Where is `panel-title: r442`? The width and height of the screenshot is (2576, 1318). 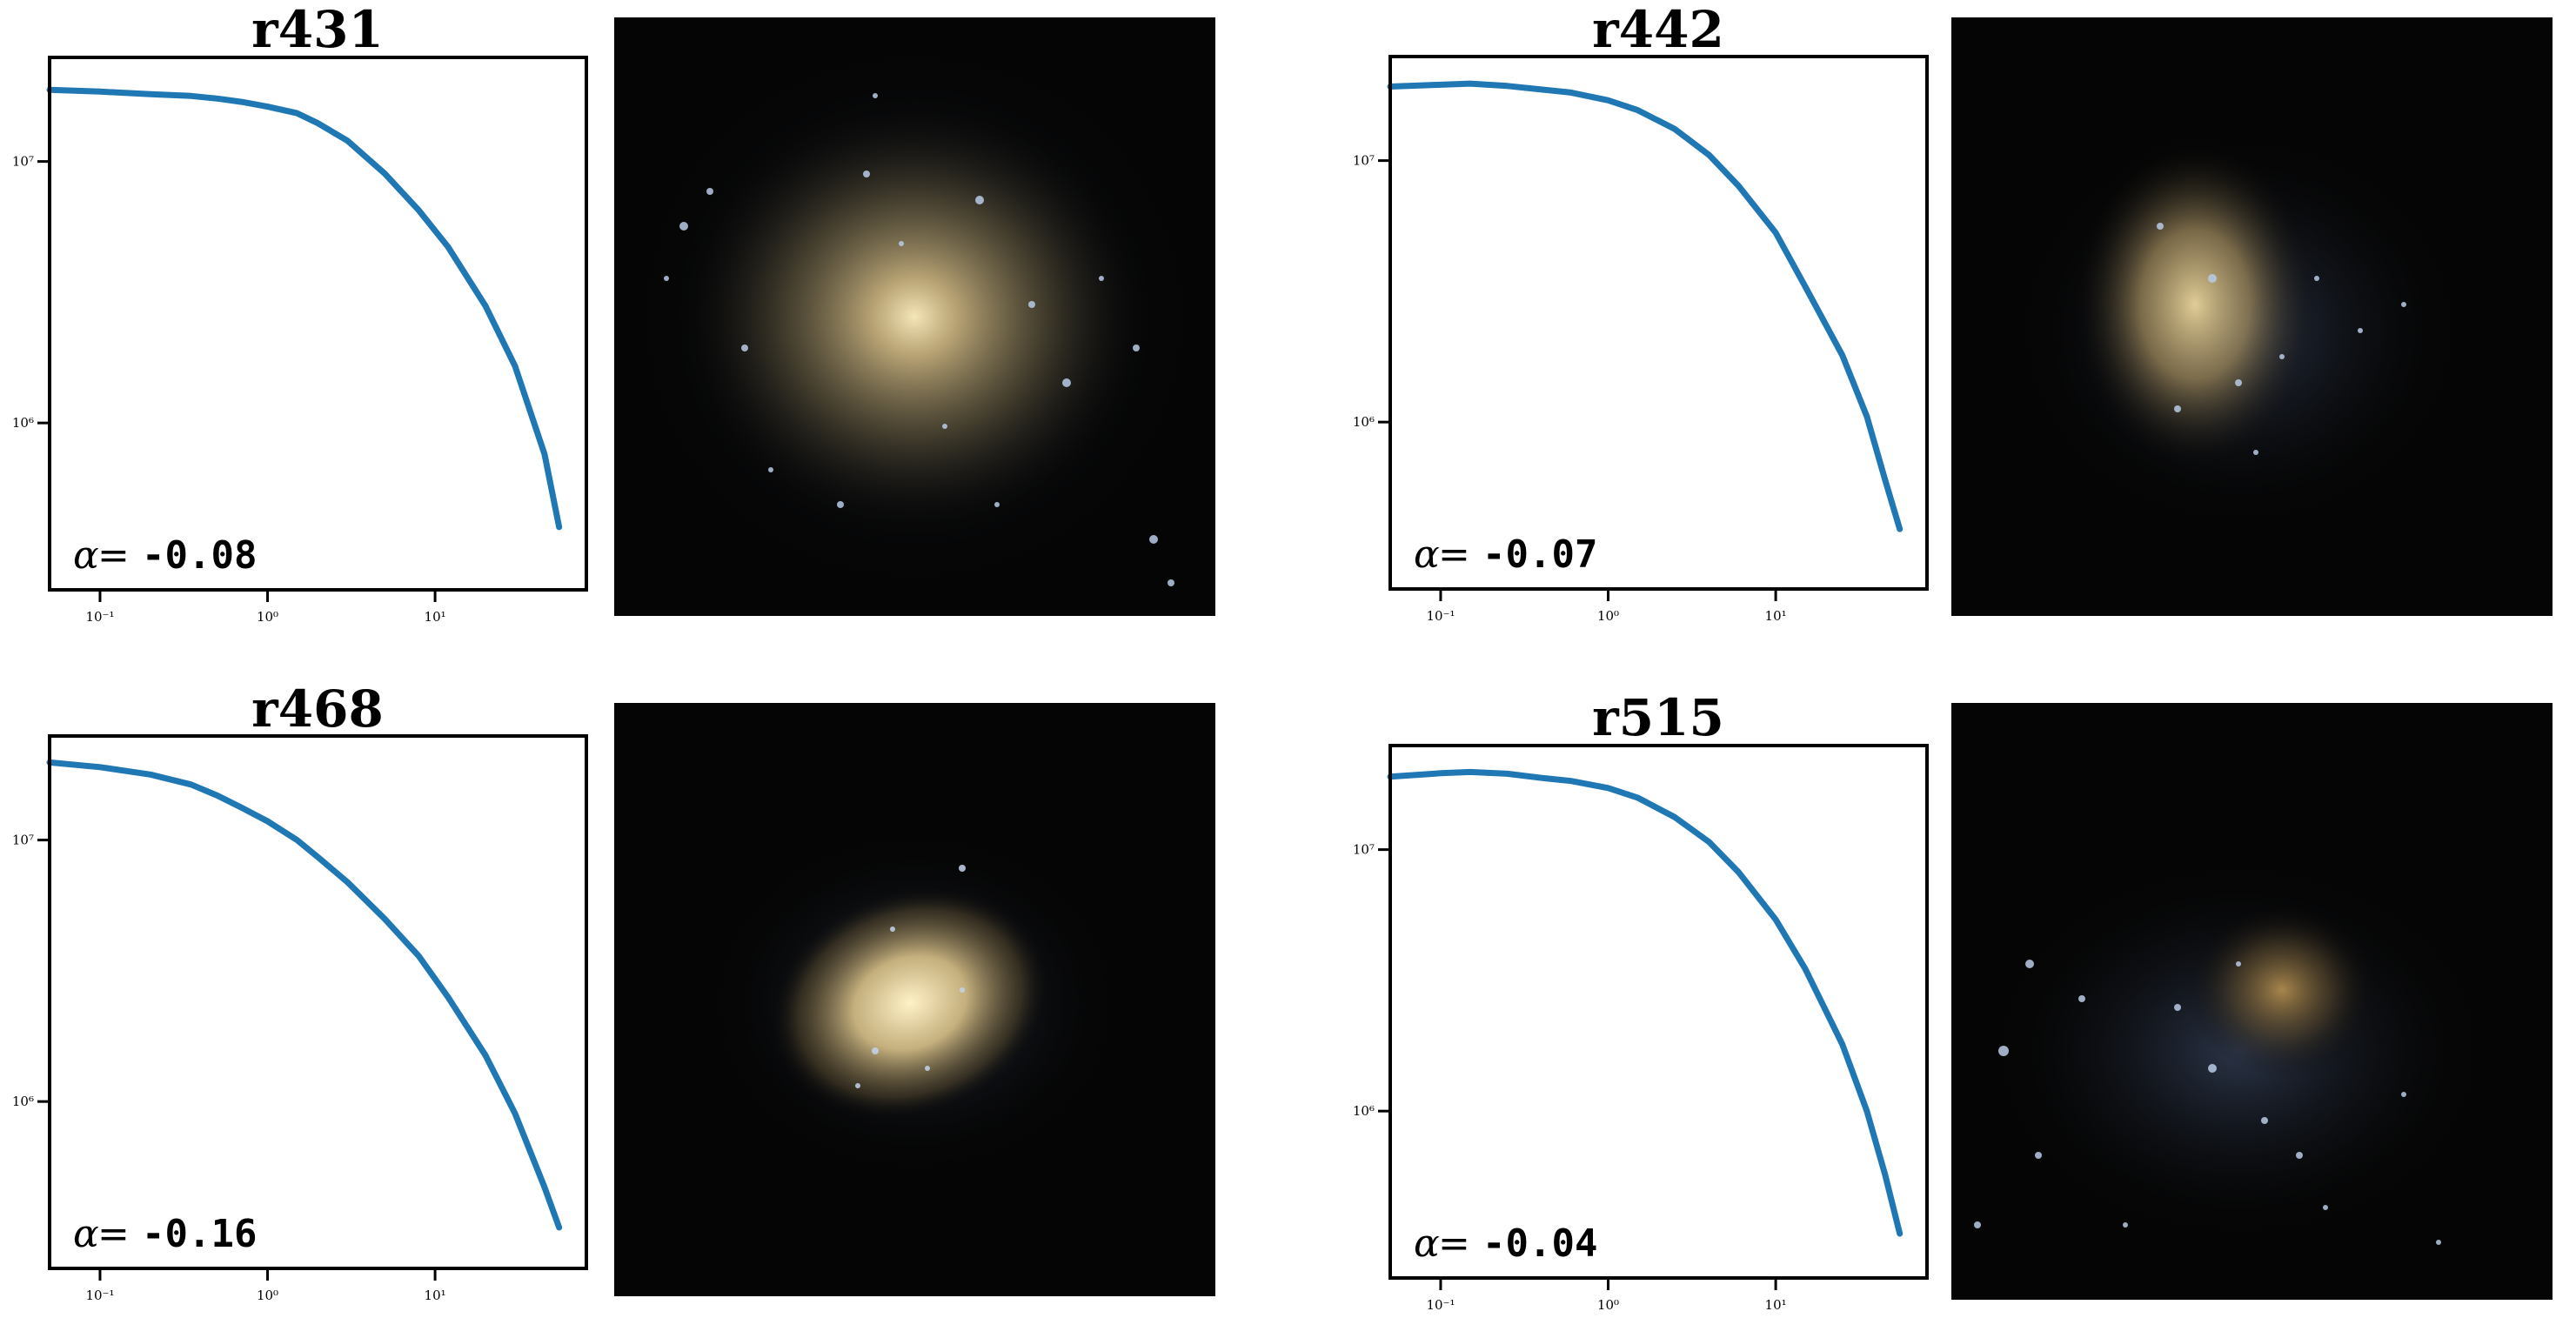
panel-title: r442 is located at coordinates (1658, 29).